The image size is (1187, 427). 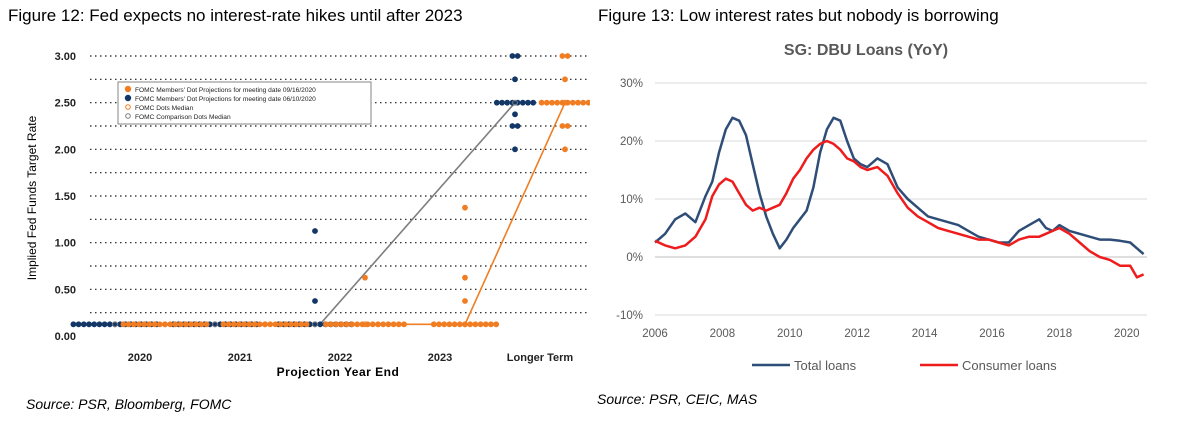 I want to click on figure-13-source: Source: PSR, CEIC, MAS, so click(x=677, y=399).